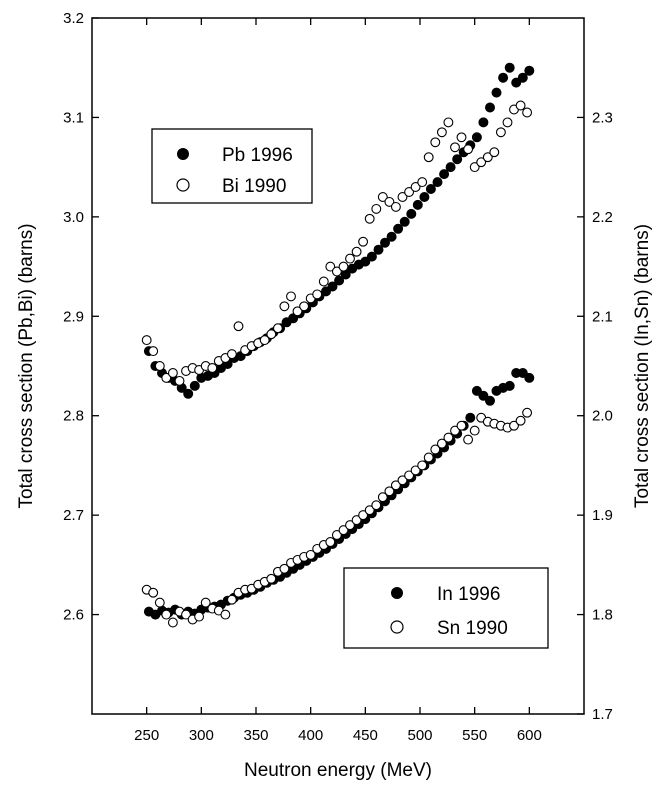 The height and width of the screenshot is (787, 670). I want to click on y-right-tick-label: 2.2, so click(602, 217).